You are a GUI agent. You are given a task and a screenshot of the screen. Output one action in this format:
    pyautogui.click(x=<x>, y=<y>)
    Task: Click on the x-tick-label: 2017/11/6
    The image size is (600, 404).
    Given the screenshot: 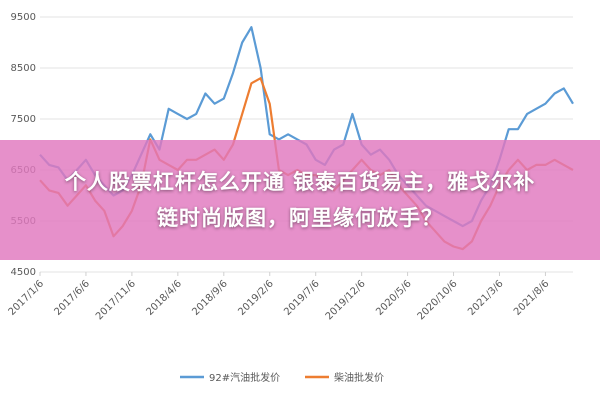 What is the action you would take?
    pyautogui.click(x=116, y=300)
    